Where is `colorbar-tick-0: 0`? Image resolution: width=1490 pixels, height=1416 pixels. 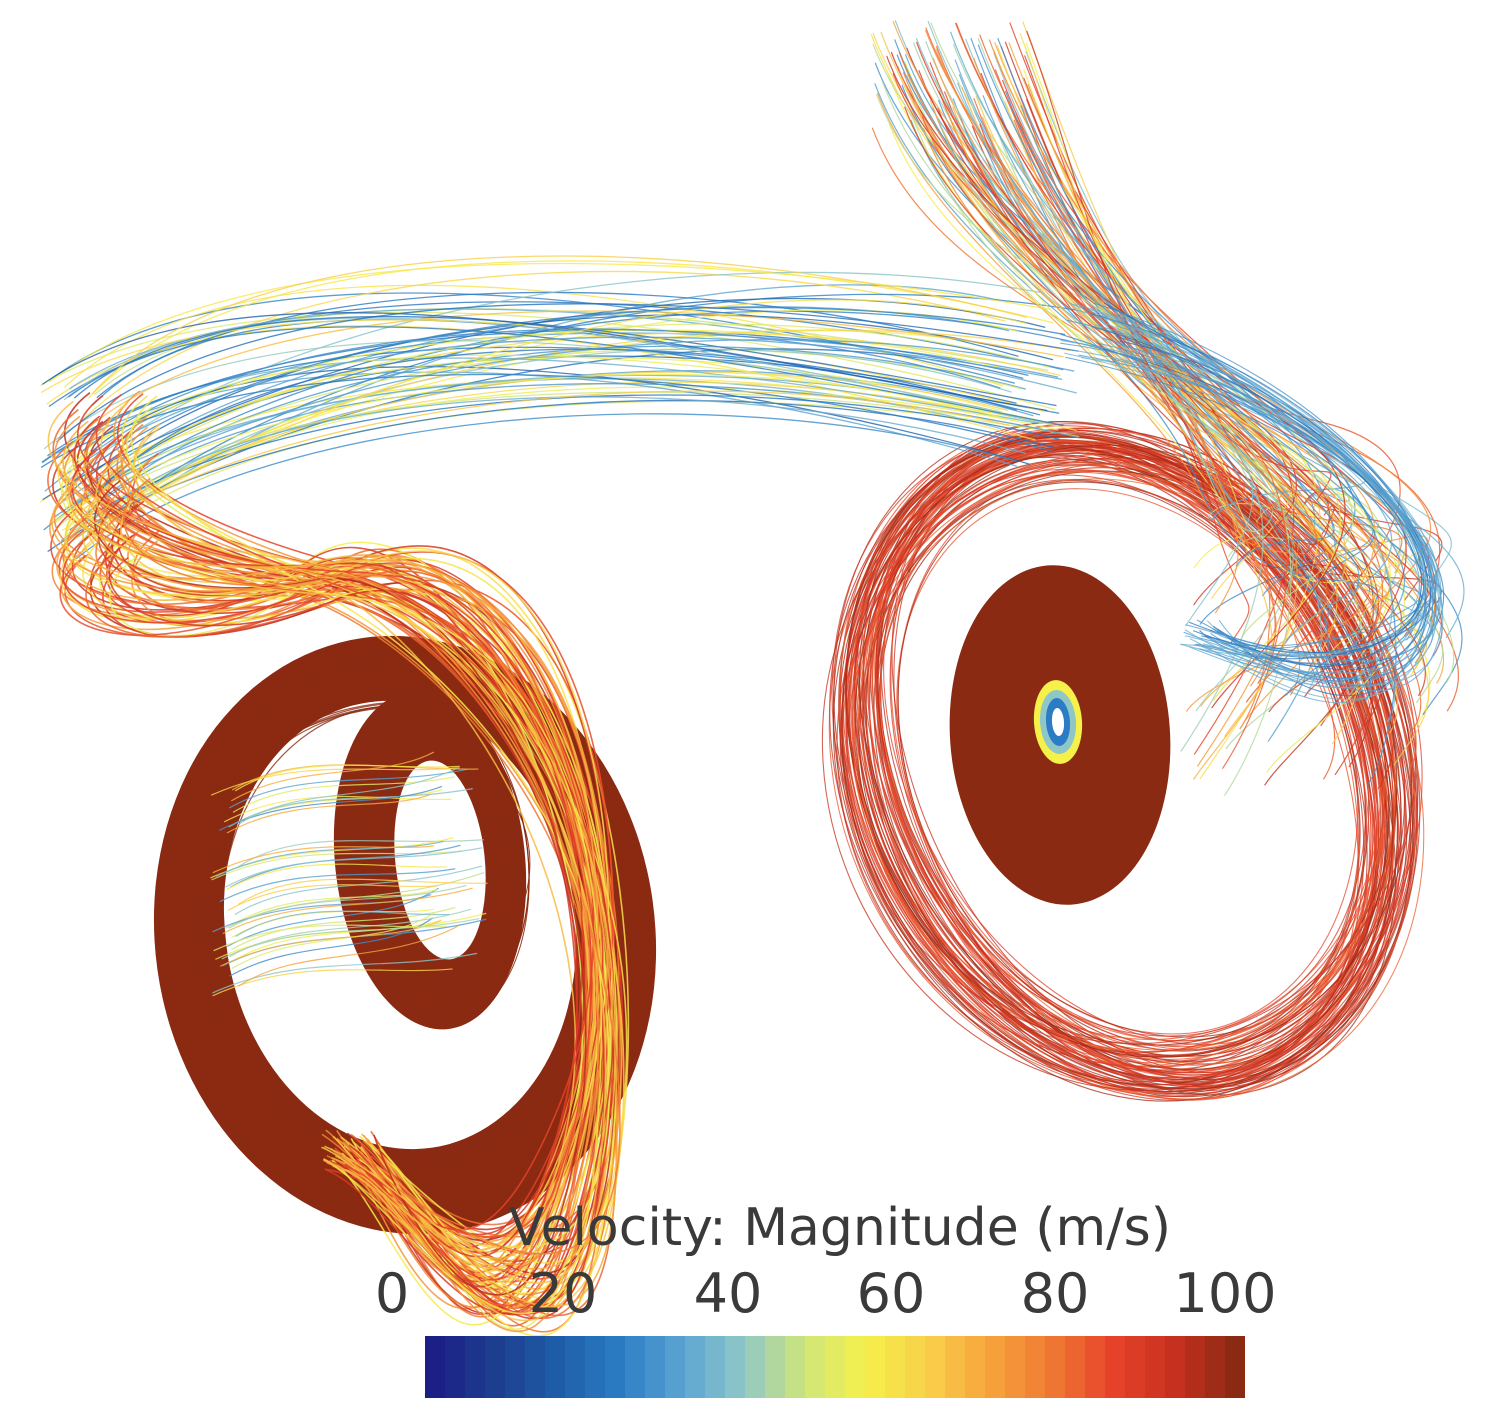 colorbar-tick-0: 0 is located at coordinates (392, 1293).